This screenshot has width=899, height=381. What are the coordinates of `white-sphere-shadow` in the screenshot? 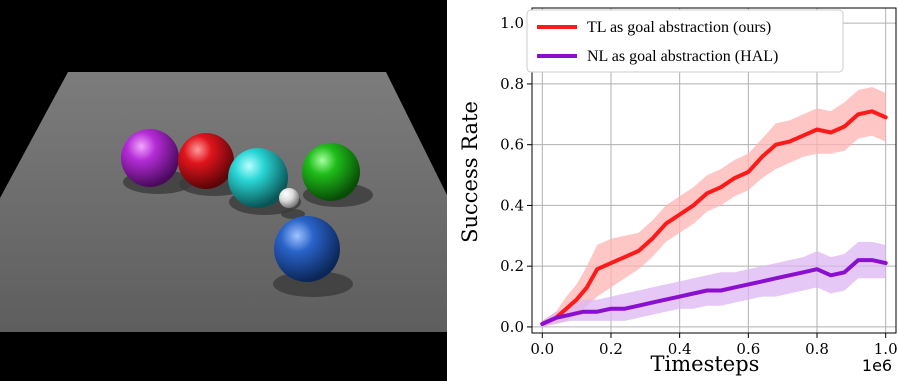 It's located at (293, 214).